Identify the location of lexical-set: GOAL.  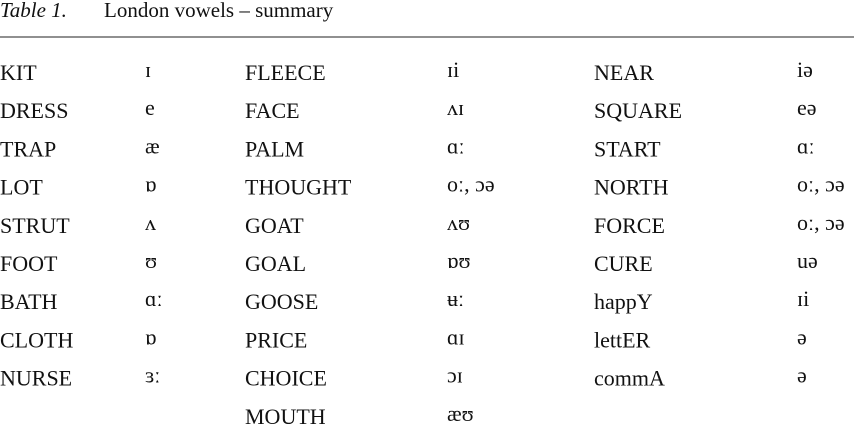
(275, 263).